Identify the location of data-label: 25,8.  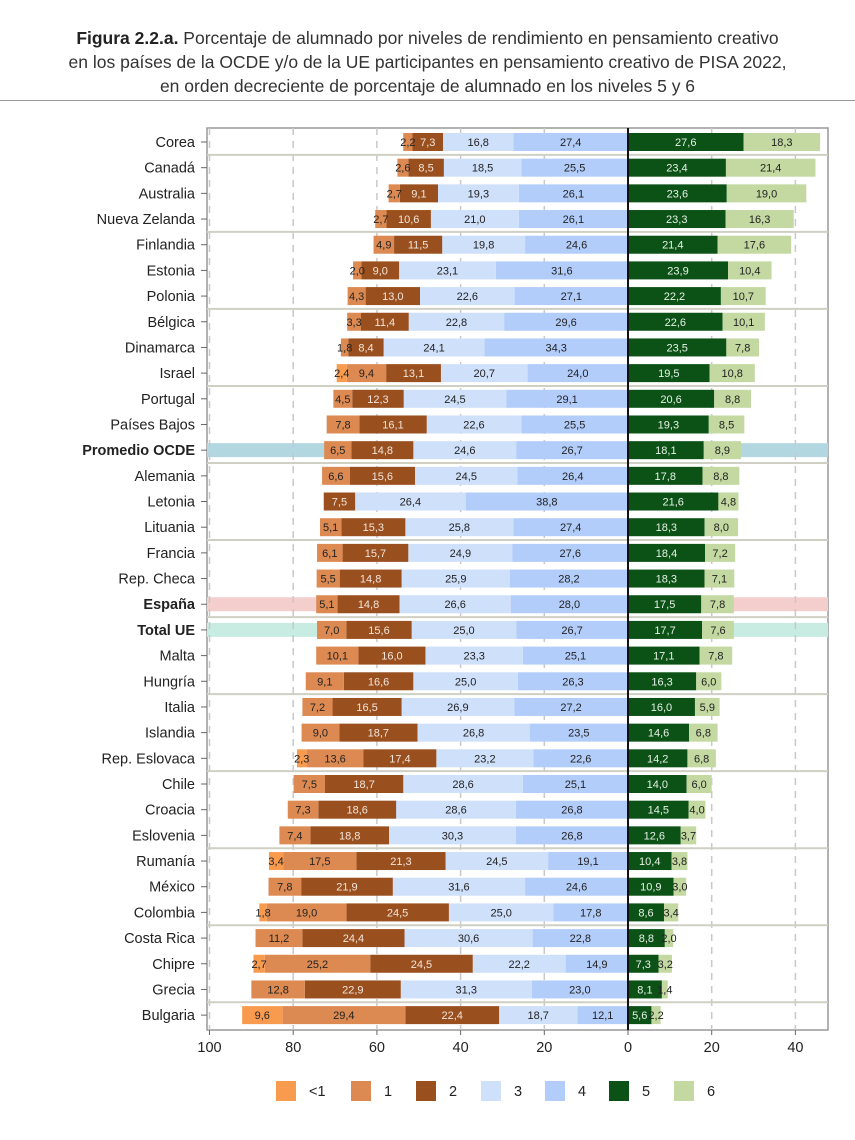
(459, 528).